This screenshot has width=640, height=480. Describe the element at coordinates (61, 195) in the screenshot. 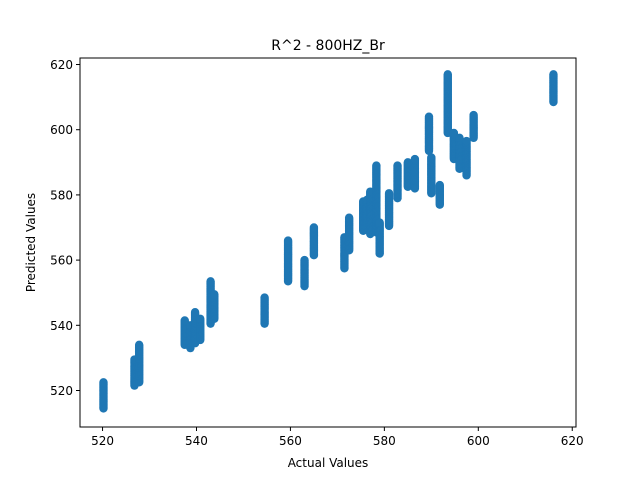

I see `y-tick-label: 580` at that location.